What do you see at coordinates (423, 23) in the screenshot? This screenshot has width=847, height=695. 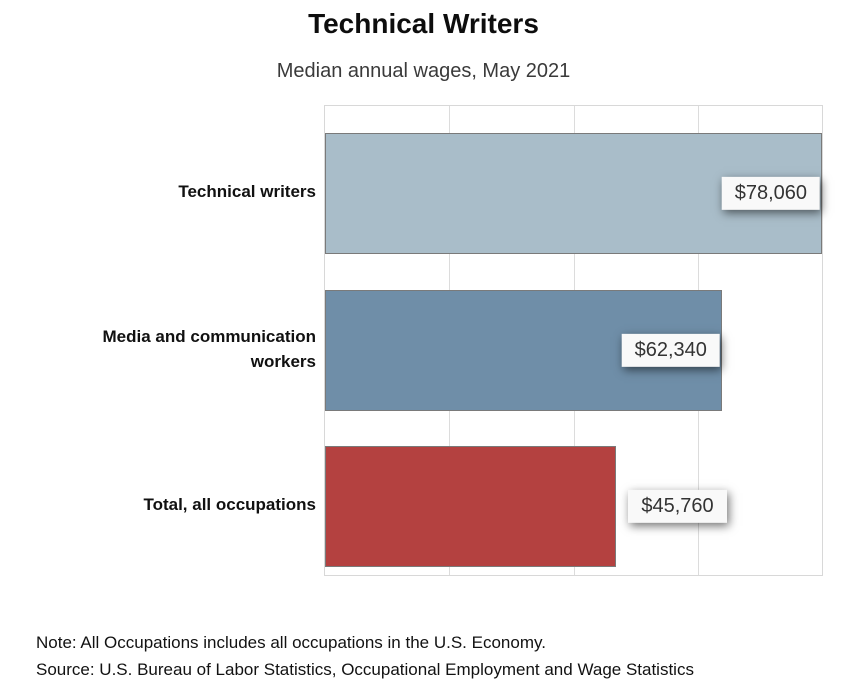 I see `chart-title: Technical Writers` at bounding box center [423, 23].